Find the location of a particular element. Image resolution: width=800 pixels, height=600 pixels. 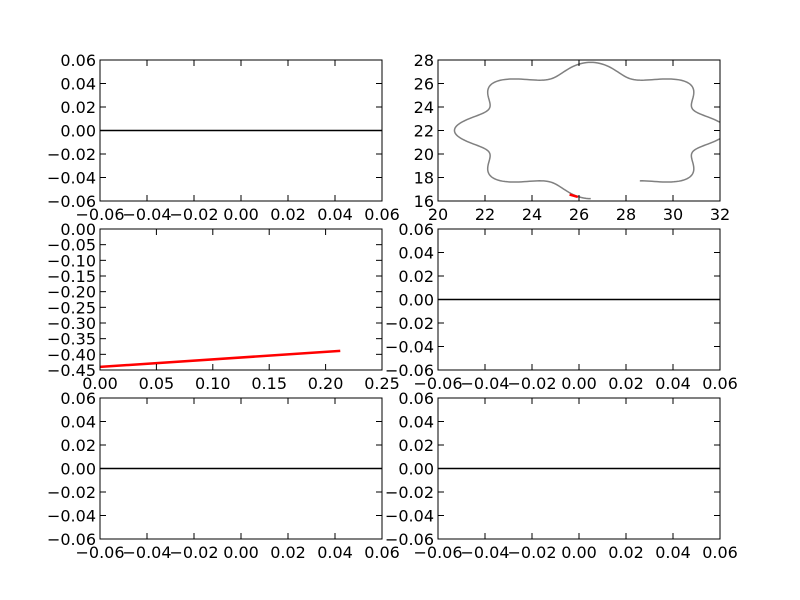

y-tick-label-ax6-1: −0.04 is located at coordinates (409, 516).